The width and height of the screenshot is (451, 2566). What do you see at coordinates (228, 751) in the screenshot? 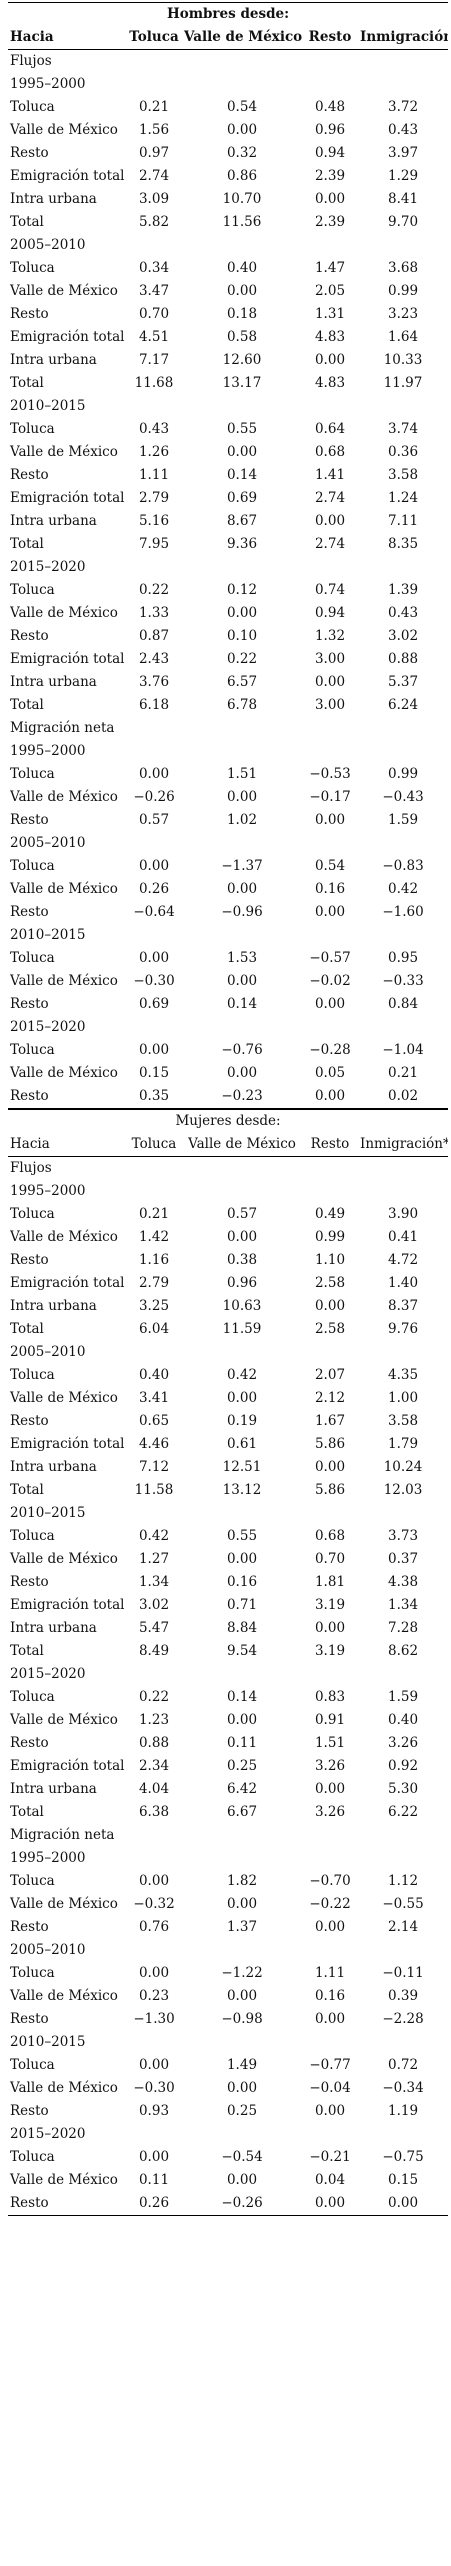
I see `section-label-row: 1995–2000` at bounding box center [228, 751].